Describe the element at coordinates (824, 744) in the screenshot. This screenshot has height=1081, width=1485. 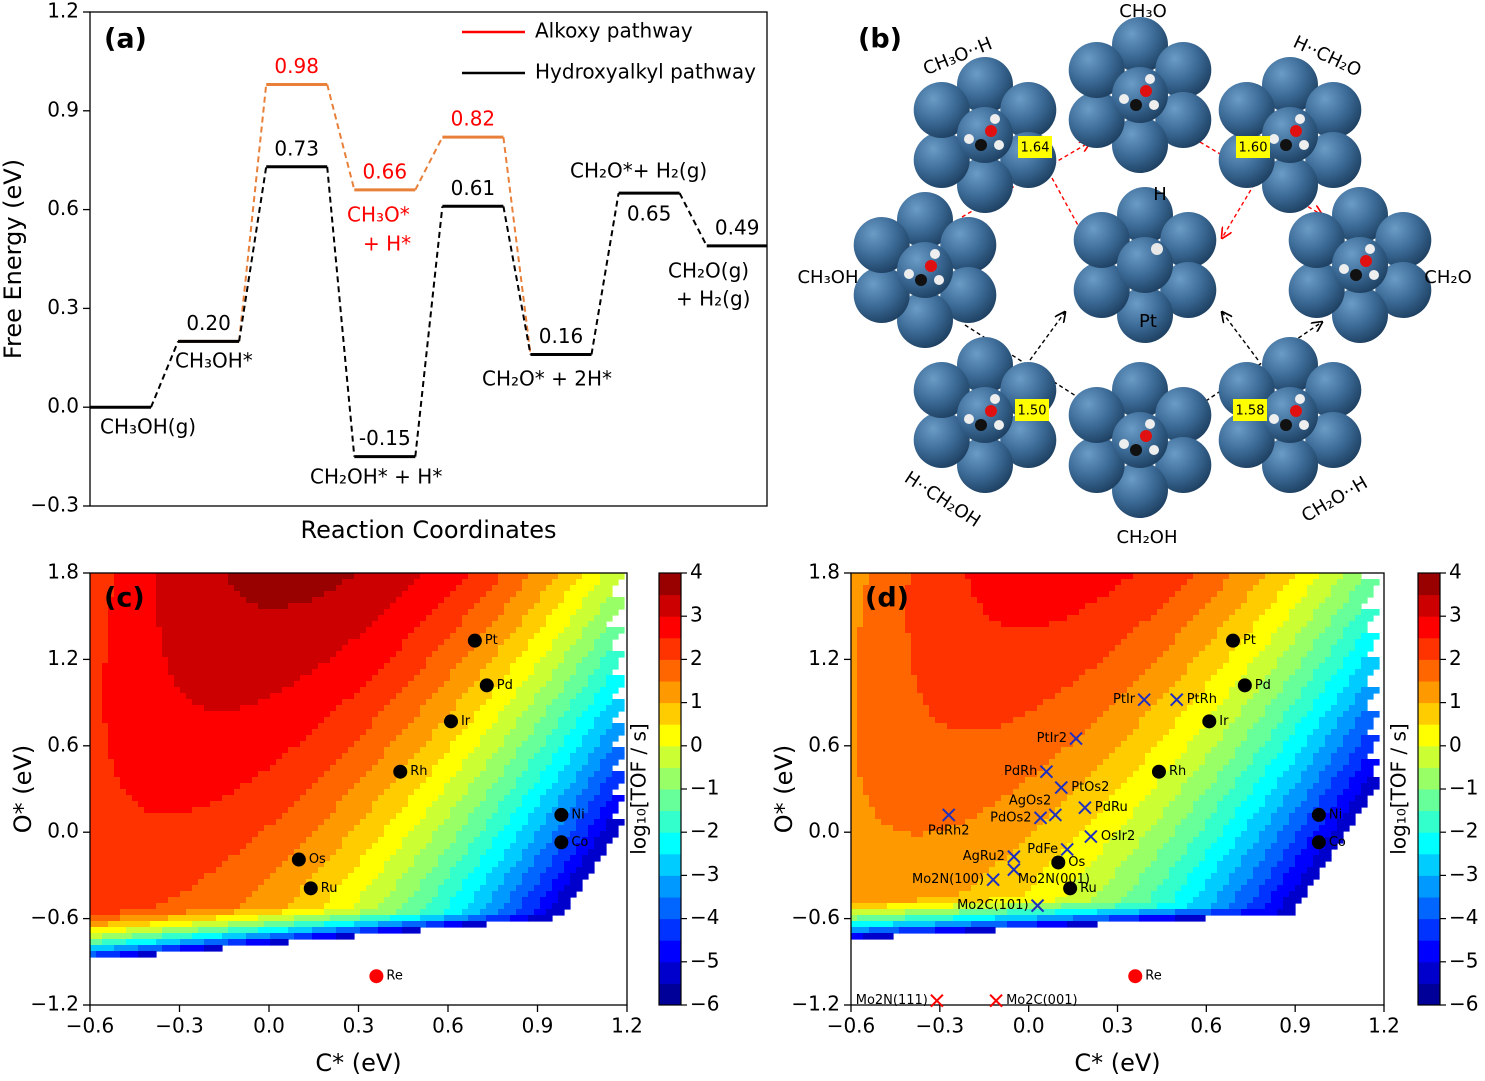
I see `y-tick-label: 0.6` at that location.